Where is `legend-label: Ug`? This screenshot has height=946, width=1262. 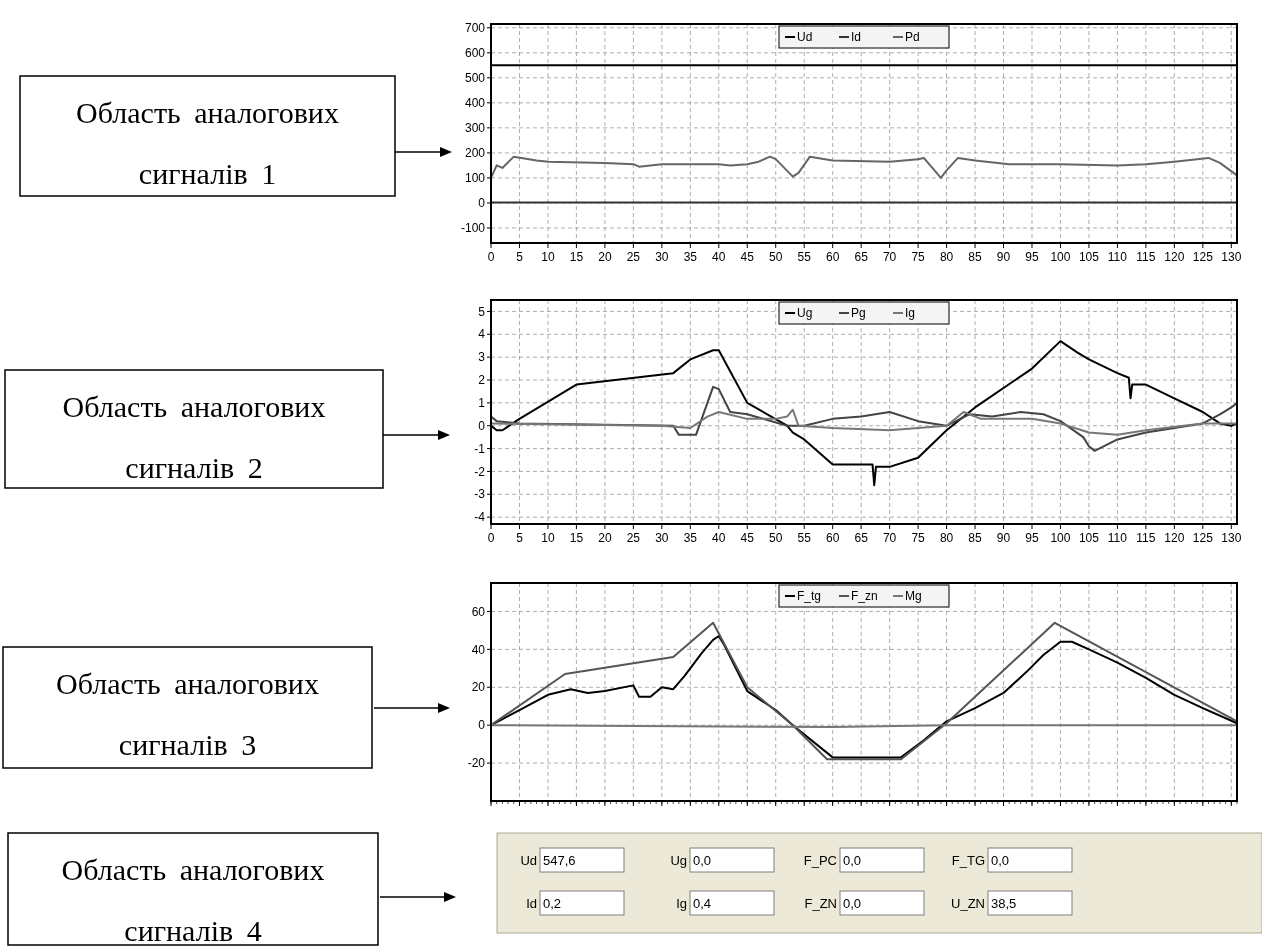
legend-label: Ug is located at coordinates (805, 313).